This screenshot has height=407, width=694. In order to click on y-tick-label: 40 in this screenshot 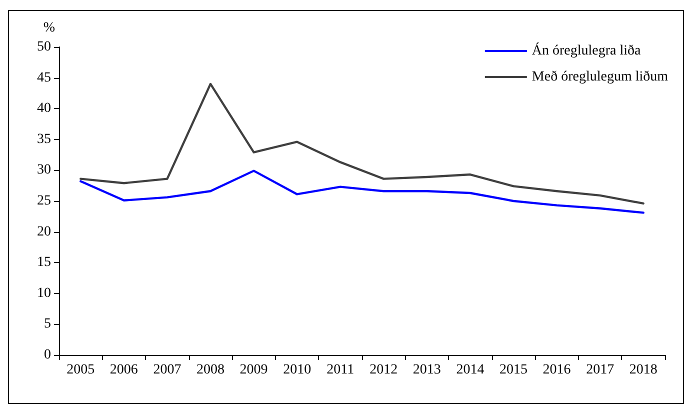, I will do `click(44, 108)`.